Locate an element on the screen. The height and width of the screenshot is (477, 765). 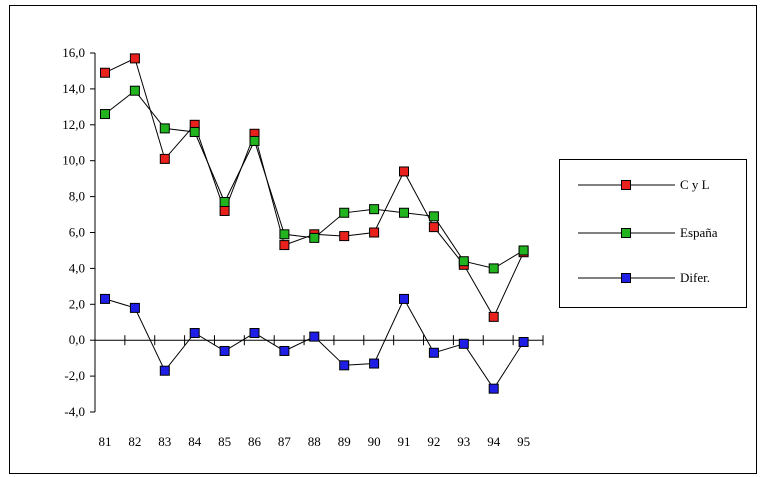
y-tick-label: 12,0 is located at coordinates (73, 124).